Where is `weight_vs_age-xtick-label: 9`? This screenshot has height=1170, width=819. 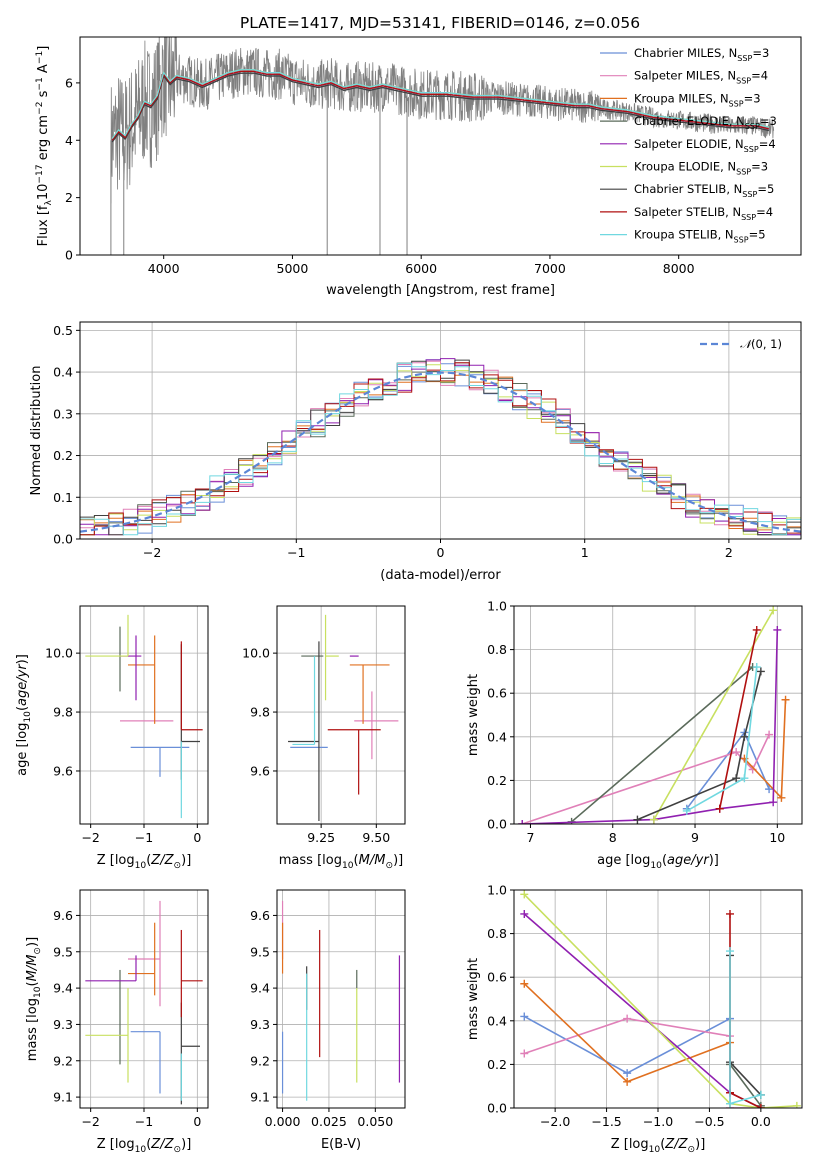 weight_vs_age-xtick-label: 9 is located at coordinates (695, 837).